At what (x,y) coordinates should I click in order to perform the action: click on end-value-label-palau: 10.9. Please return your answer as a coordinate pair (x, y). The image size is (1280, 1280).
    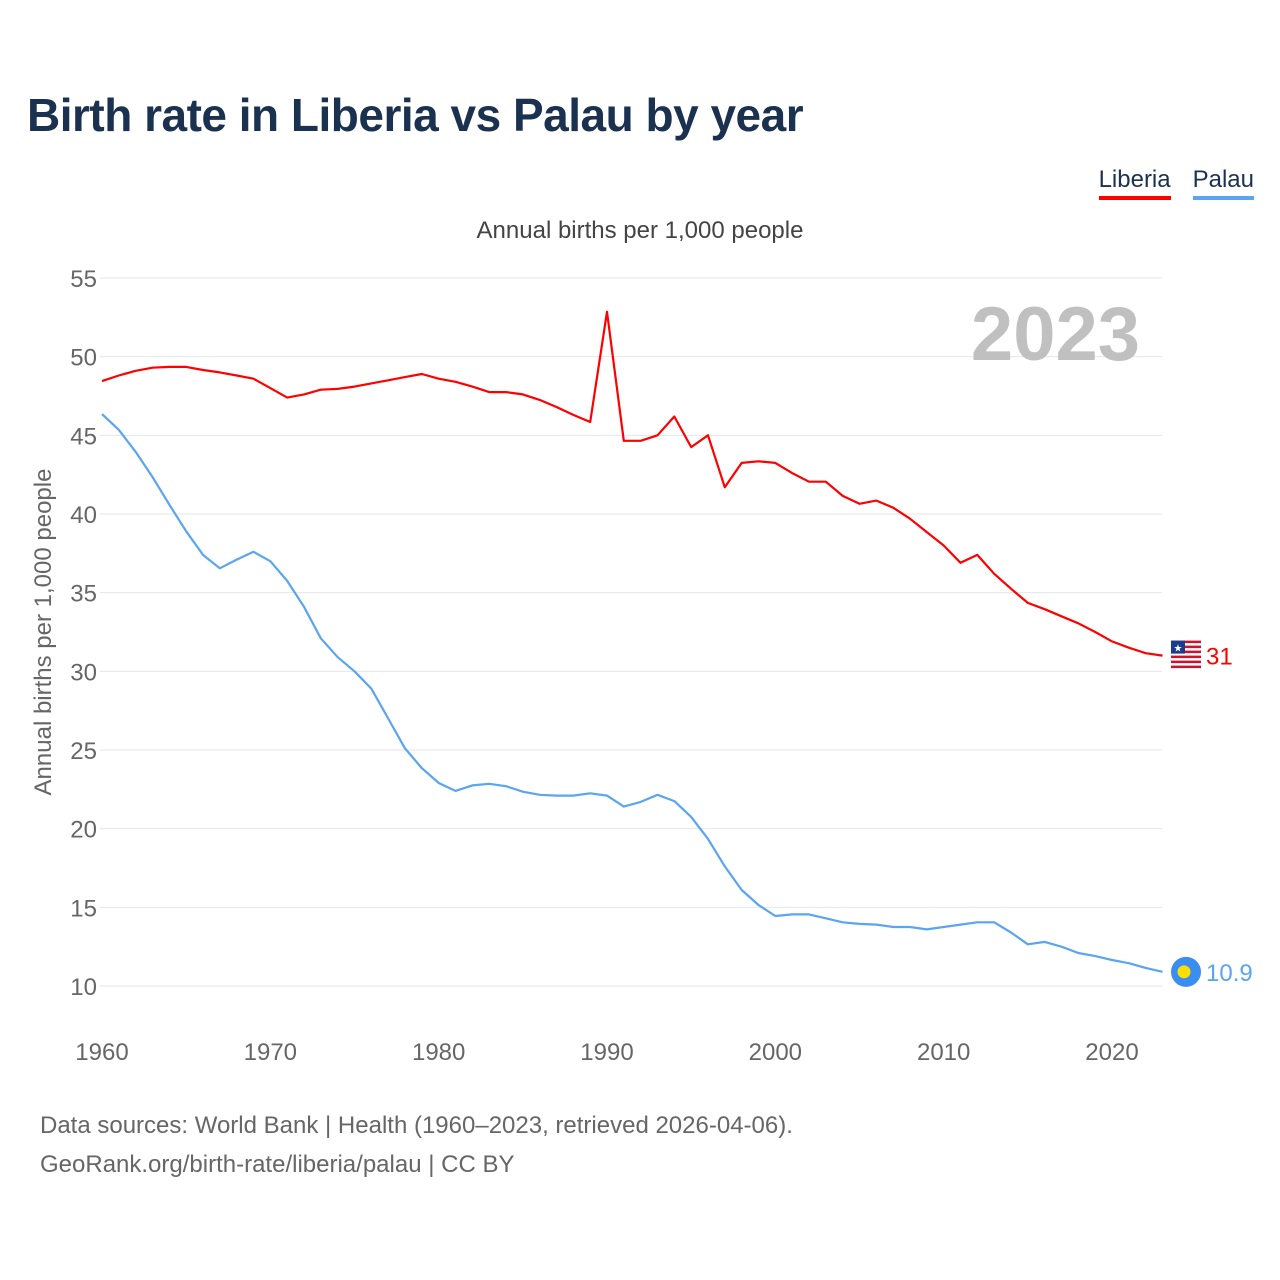
    Looking at the image, I should click on (1229, 973).